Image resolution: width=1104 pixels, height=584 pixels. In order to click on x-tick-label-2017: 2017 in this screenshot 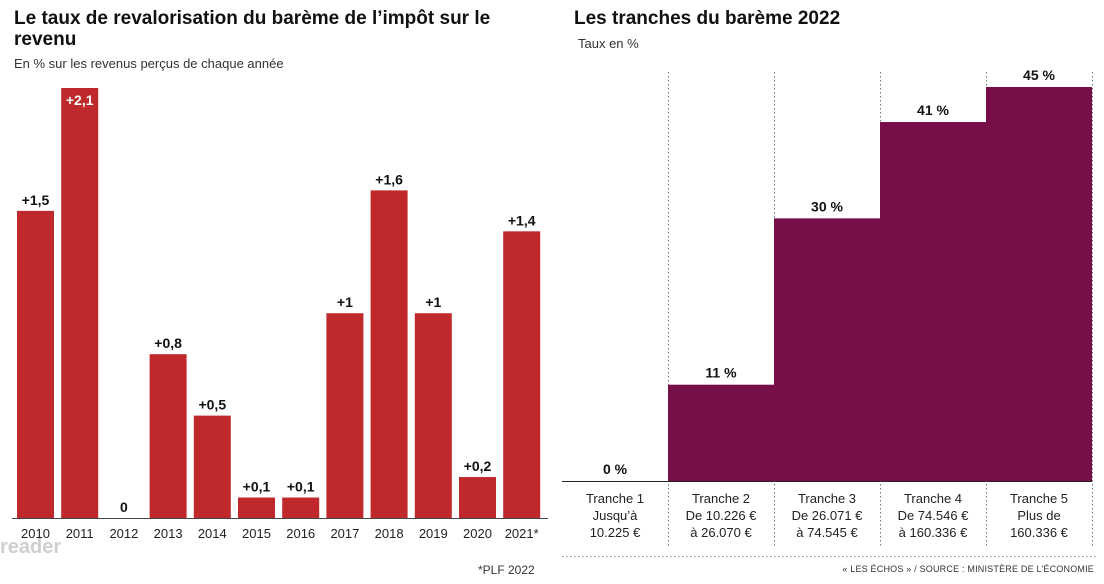, I will do `click(344, 533)`.